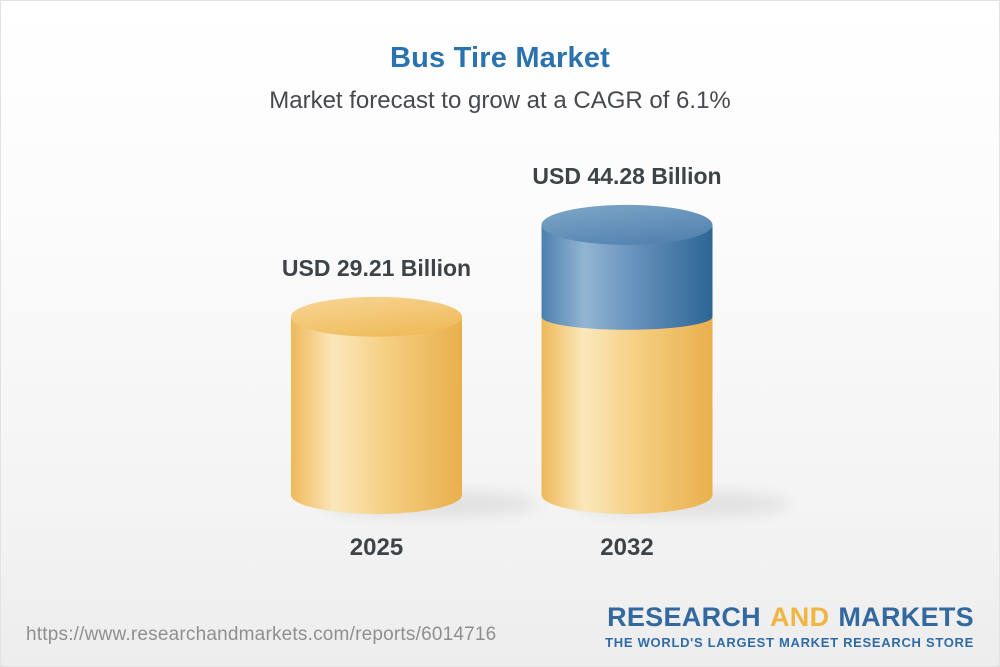 This screenshot has height=667, width=1000. Describe the element at coordinates (376, 267) in the screenshot. I see `value-label-2025: USD 29.21 Billion` at that location.